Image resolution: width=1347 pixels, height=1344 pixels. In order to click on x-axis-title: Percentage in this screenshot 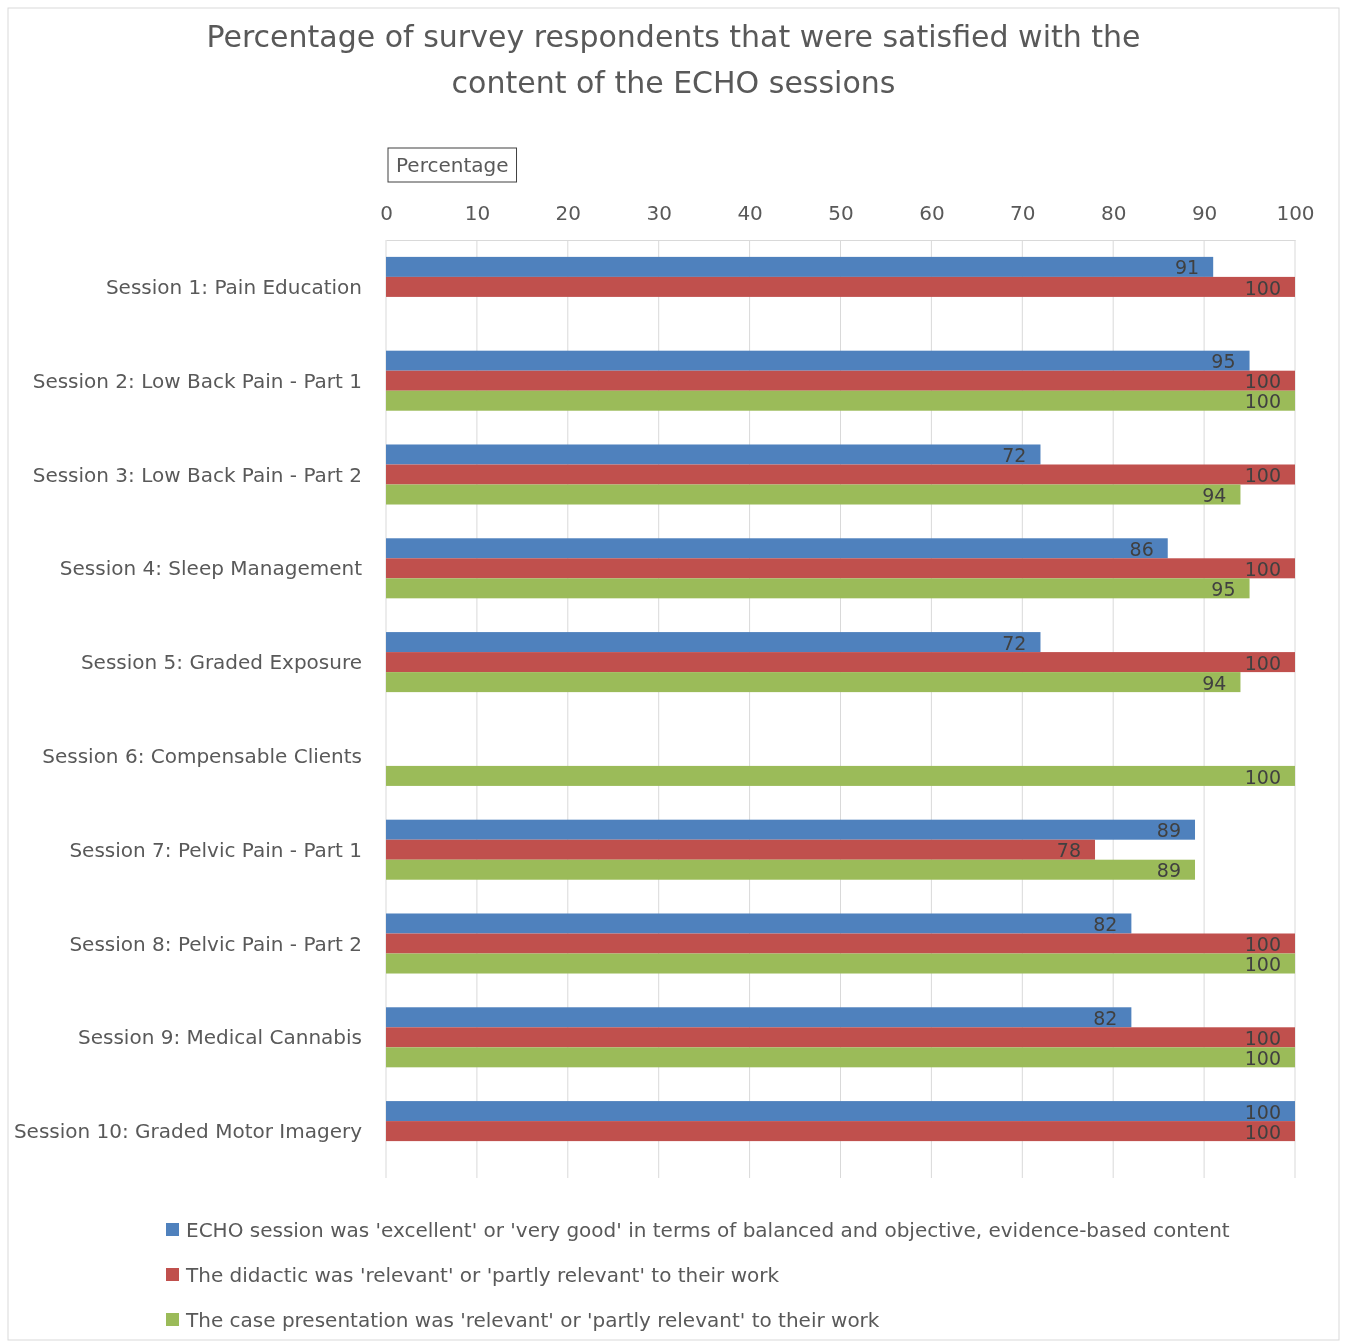, I will do `click(452, 165)`.